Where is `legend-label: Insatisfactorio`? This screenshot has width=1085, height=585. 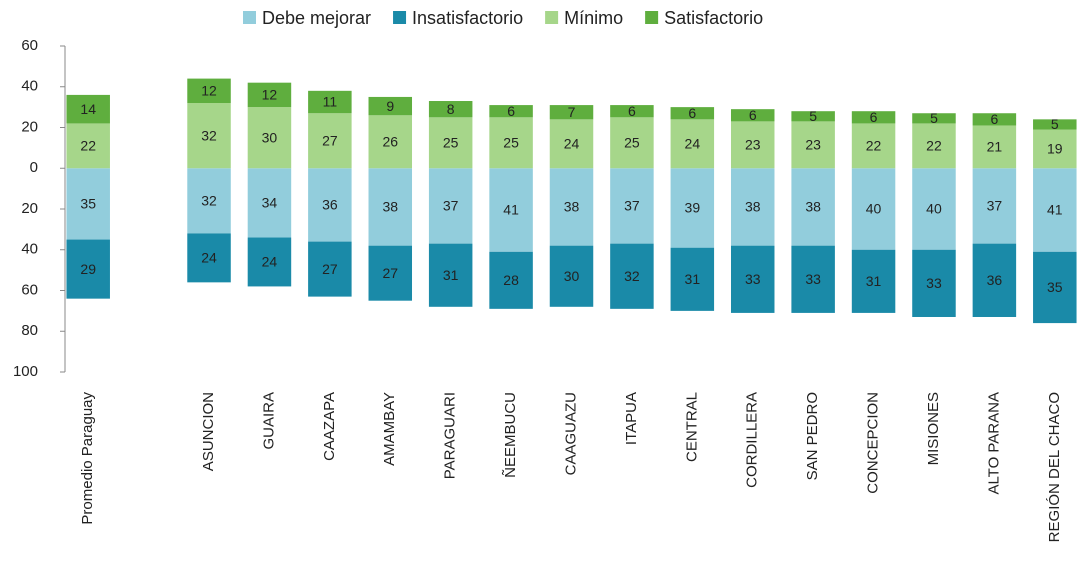
legend-label: Insatisfactorio is located at coordinates (467, 18).